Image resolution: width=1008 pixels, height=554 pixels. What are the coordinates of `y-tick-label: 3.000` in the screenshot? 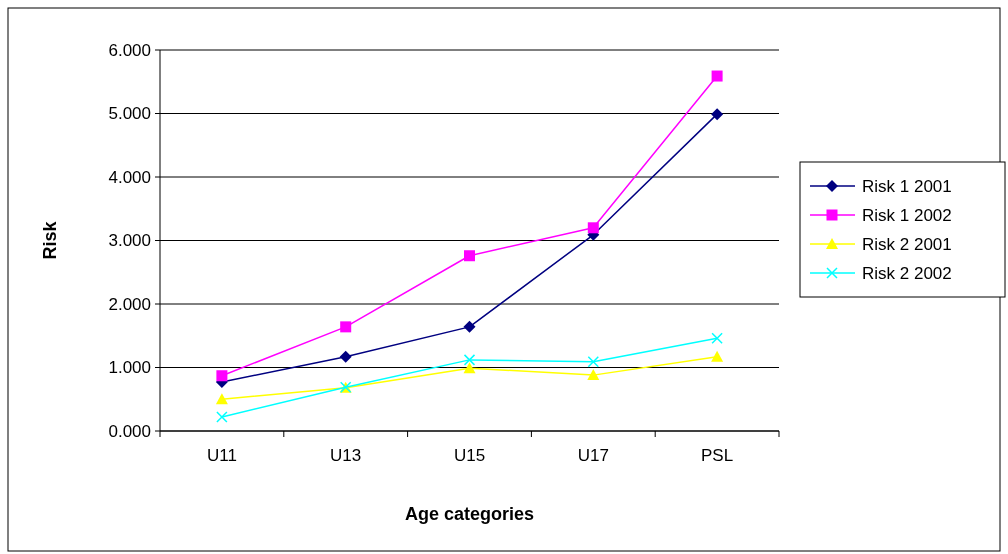 It's located at (129, 241).